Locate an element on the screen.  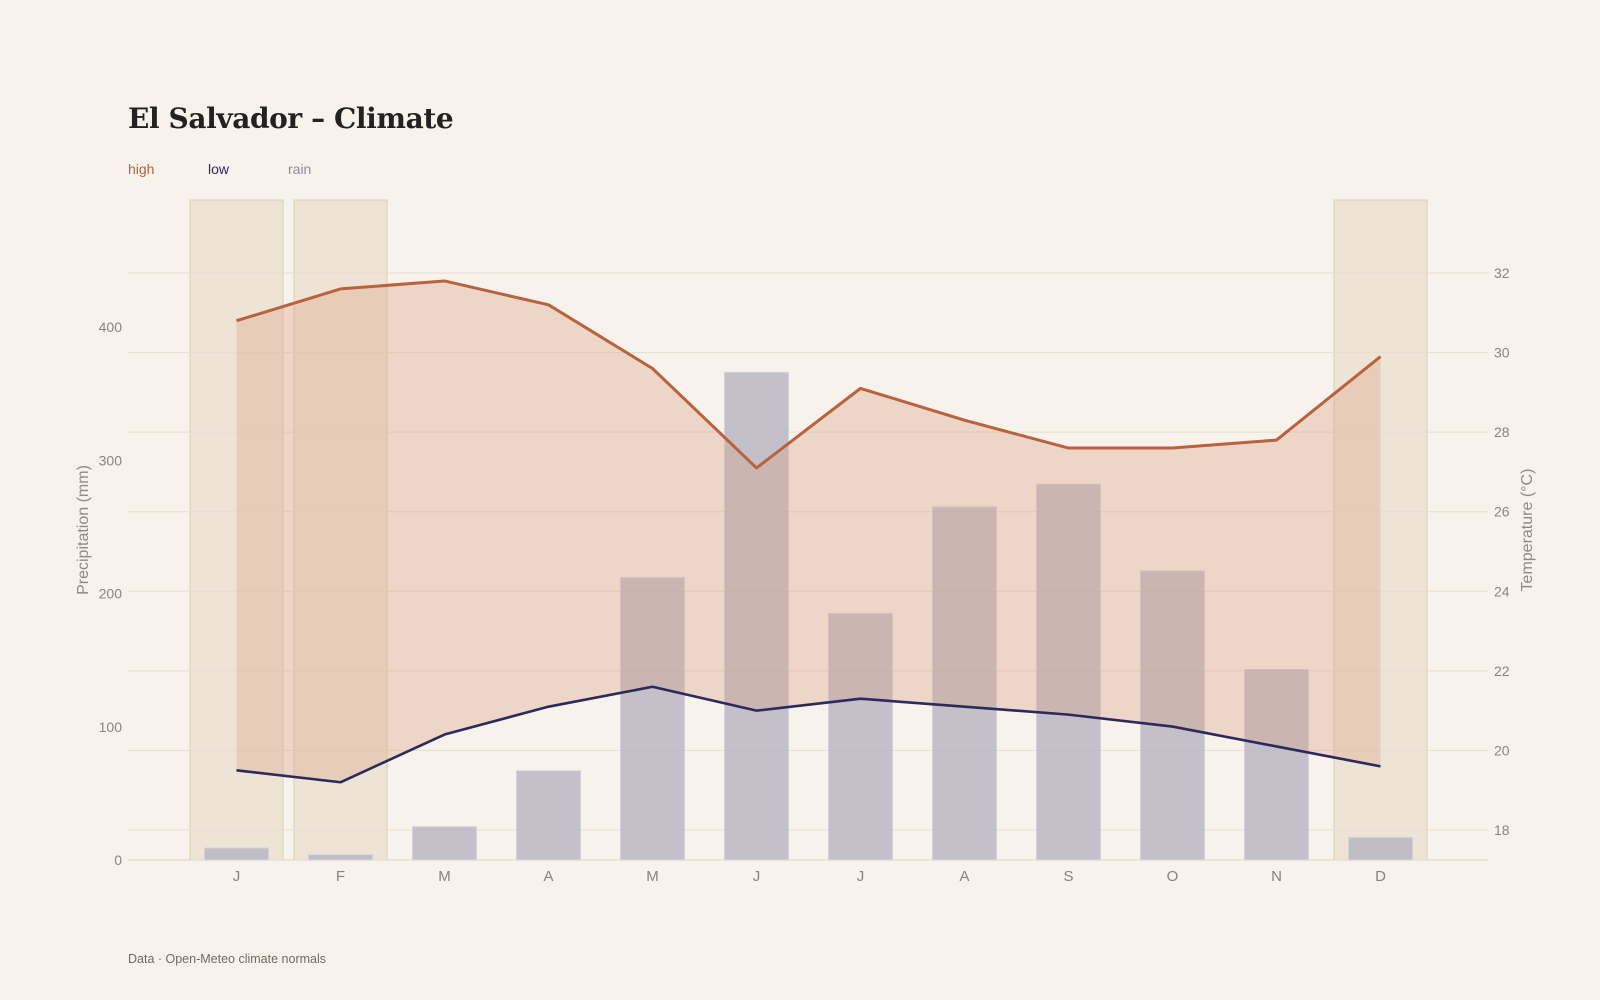
x-tick-label-7: A is located at coordinates (964, 876).